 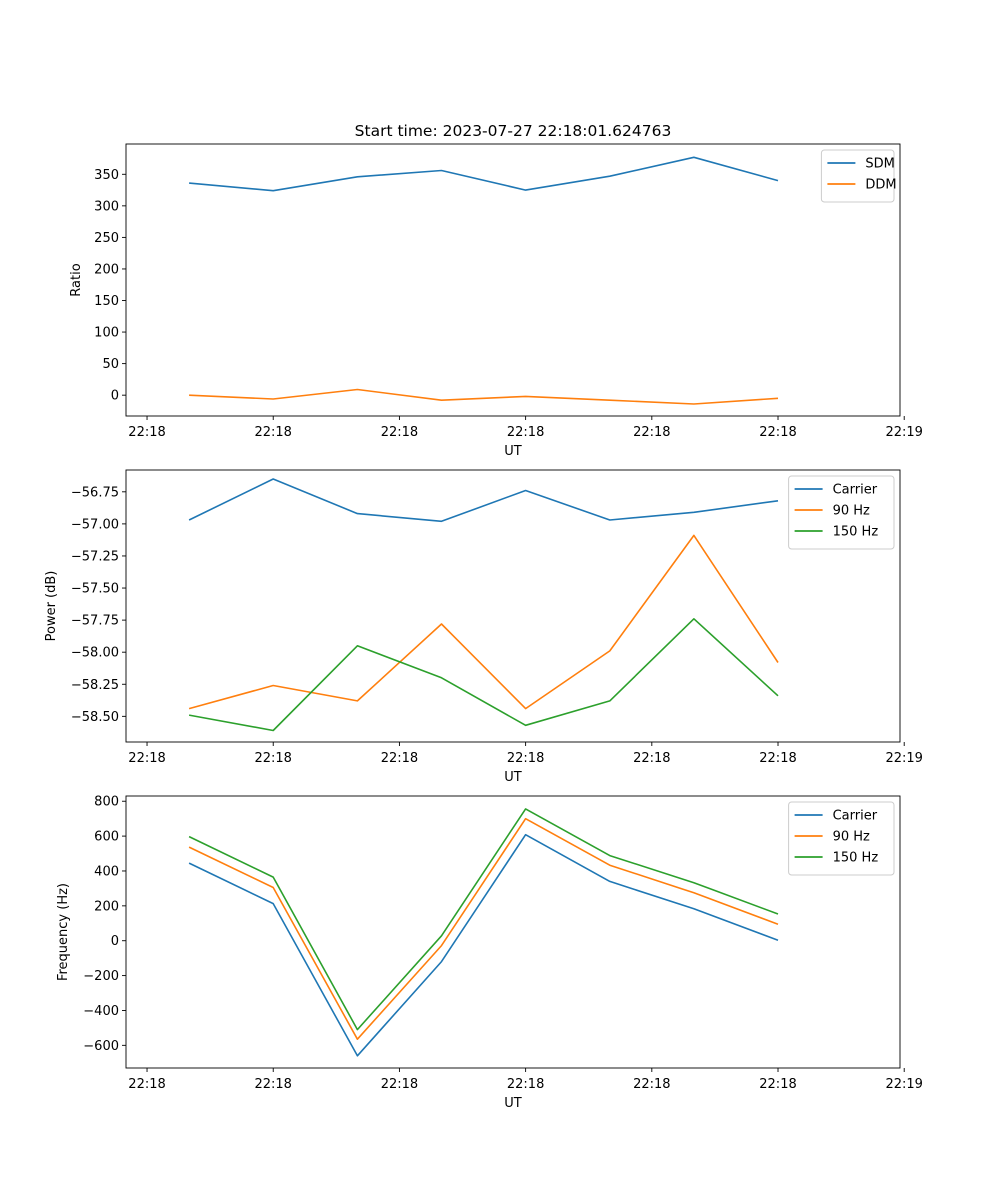 I want to click on y-axis-label: Power (dB), so click(x=51, y=606).